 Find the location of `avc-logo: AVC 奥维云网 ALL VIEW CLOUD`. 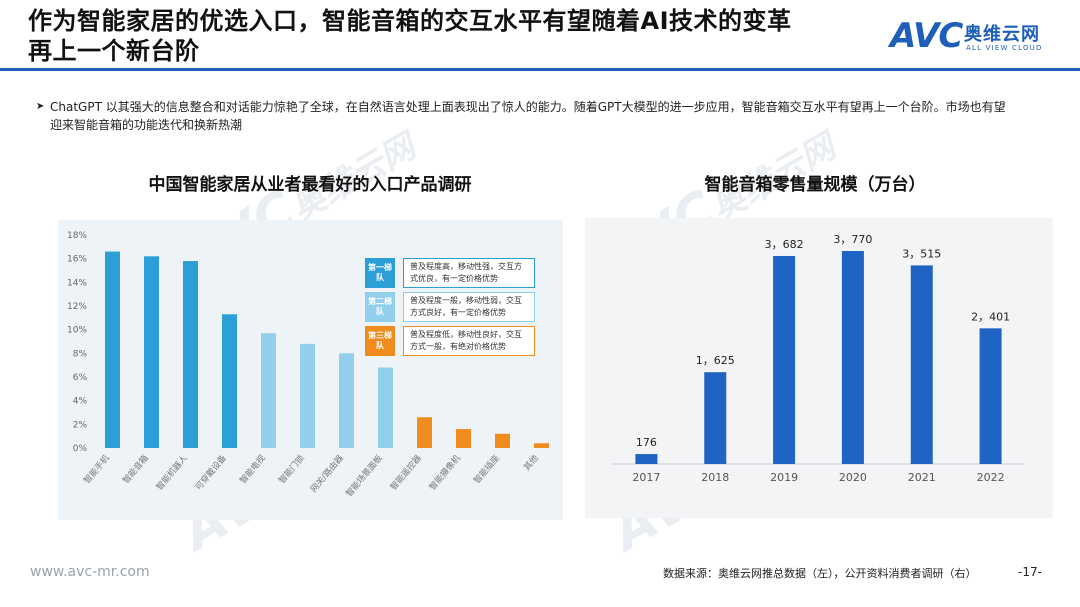

avc-logo: AVC 奥维云网 ALL VIEW CLOUD is located at coordinates (975, 38).